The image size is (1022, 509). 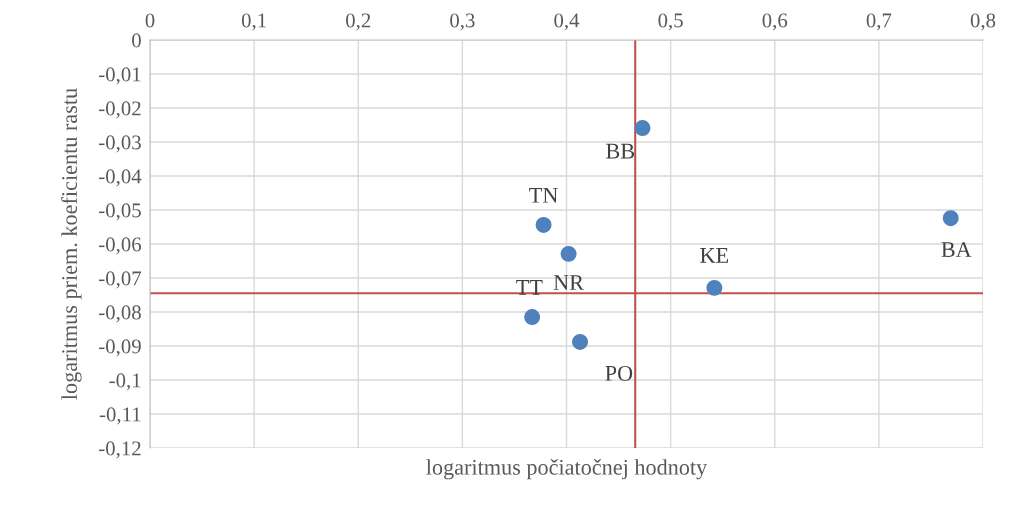 What do you see at coordinates (120, 144) in the screenshot?
I see `y-tick-label: -0,03` at bounding box center [120, 144].